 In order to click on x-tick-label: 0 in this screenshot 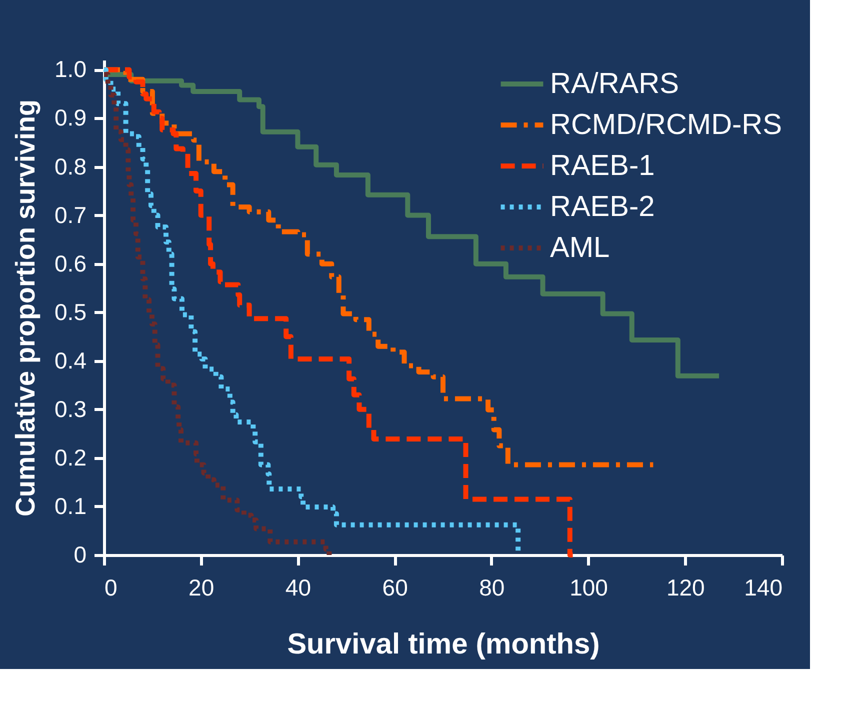, I will do `click(111, 587)`.